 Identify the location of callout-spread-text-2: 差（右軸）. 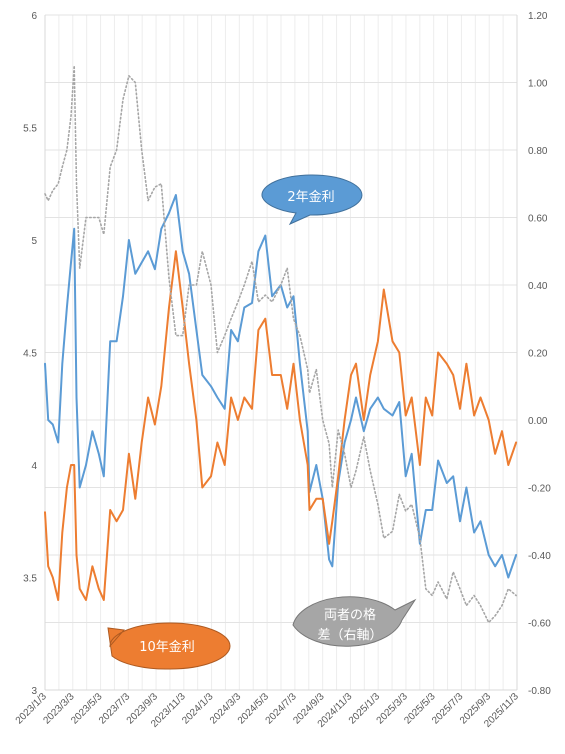
(349, 635).